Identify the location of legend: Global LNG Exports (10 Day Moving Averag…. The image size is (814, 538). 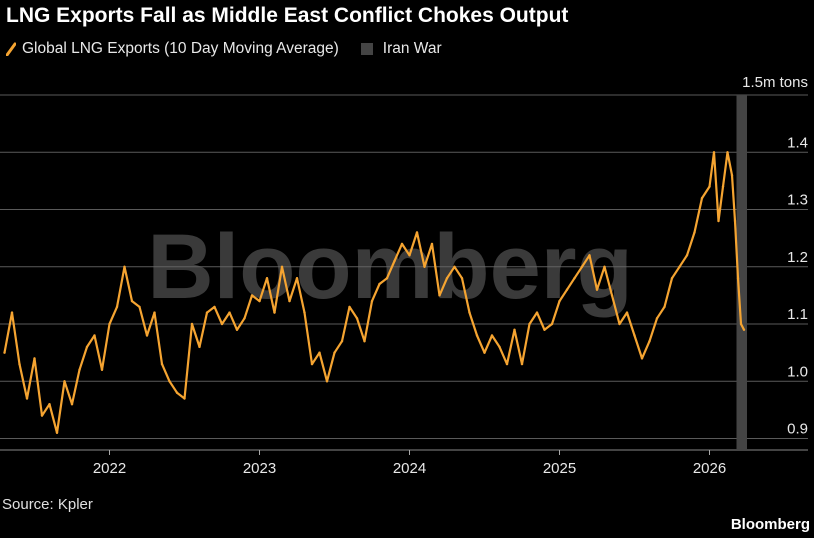
(235, 49).